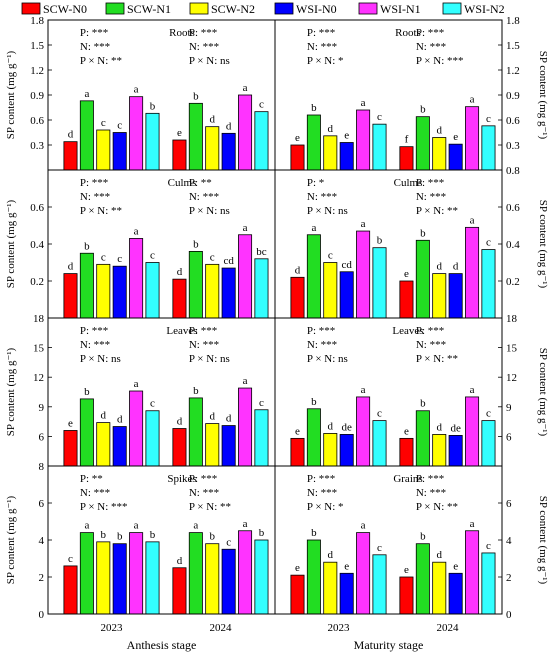 The height and width of the screenshot is (654, 550). I want to click on legend-entry: SCW-N0, so click(54, 9).